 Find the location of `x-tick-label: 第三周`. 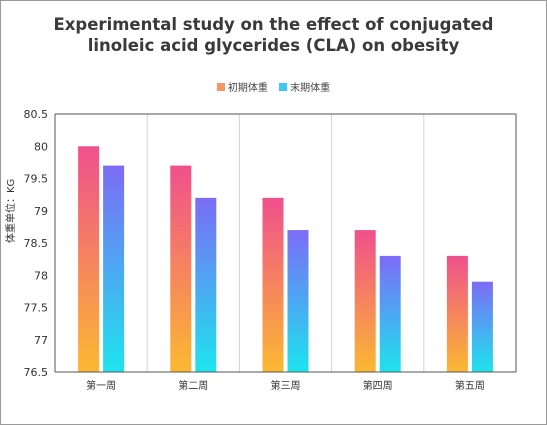

x-tick-label: 第三周 is located at coordinates (286, 385).